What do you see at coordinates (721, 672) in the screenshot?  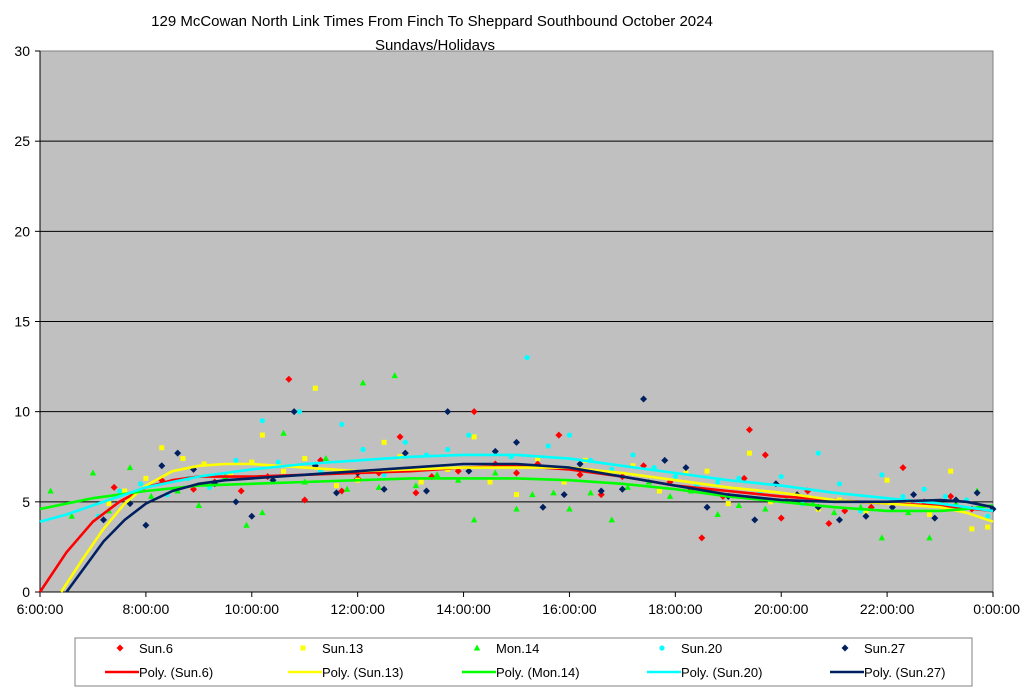 I see `legend-trend-label: Poly. (Sun.20)` at bounding box center [721, 672].